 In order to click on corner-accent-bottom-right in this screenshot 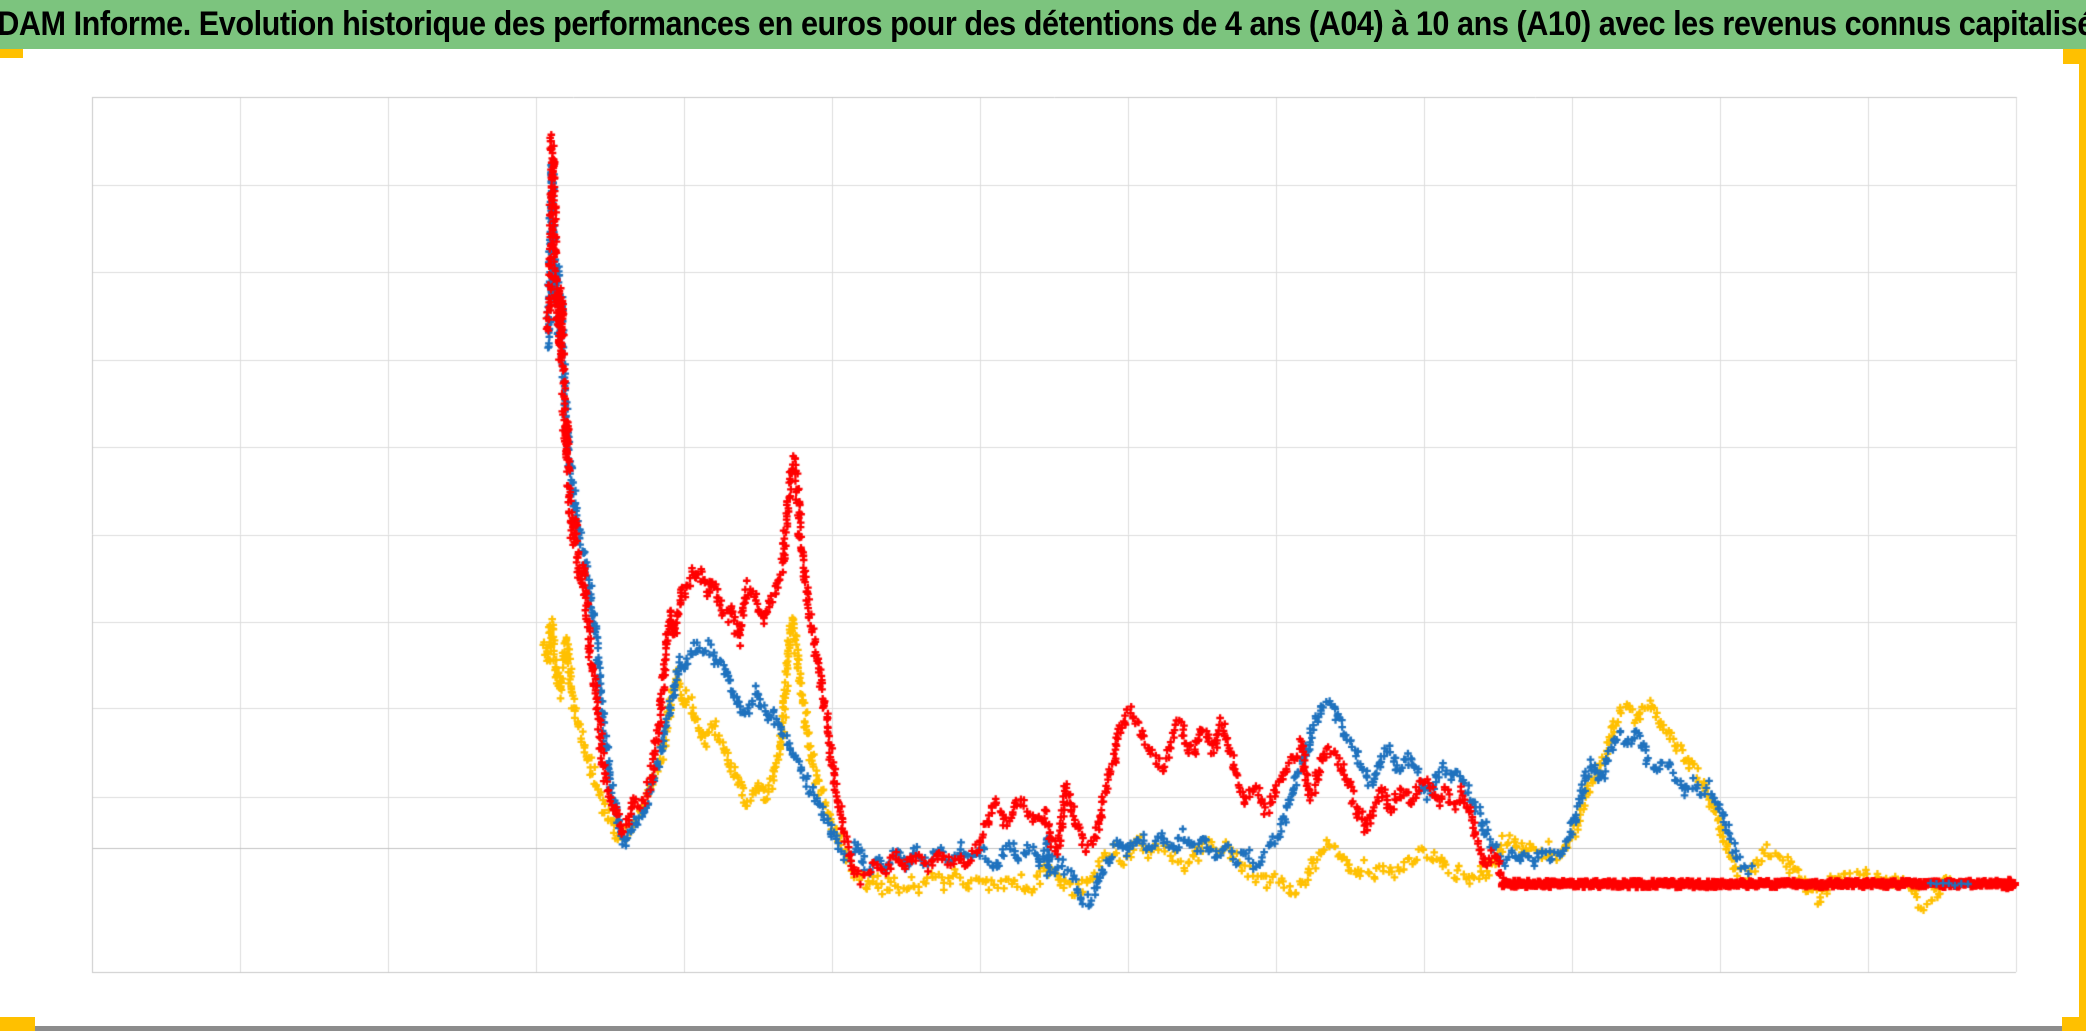, I will do `click(2074, 1024)`.